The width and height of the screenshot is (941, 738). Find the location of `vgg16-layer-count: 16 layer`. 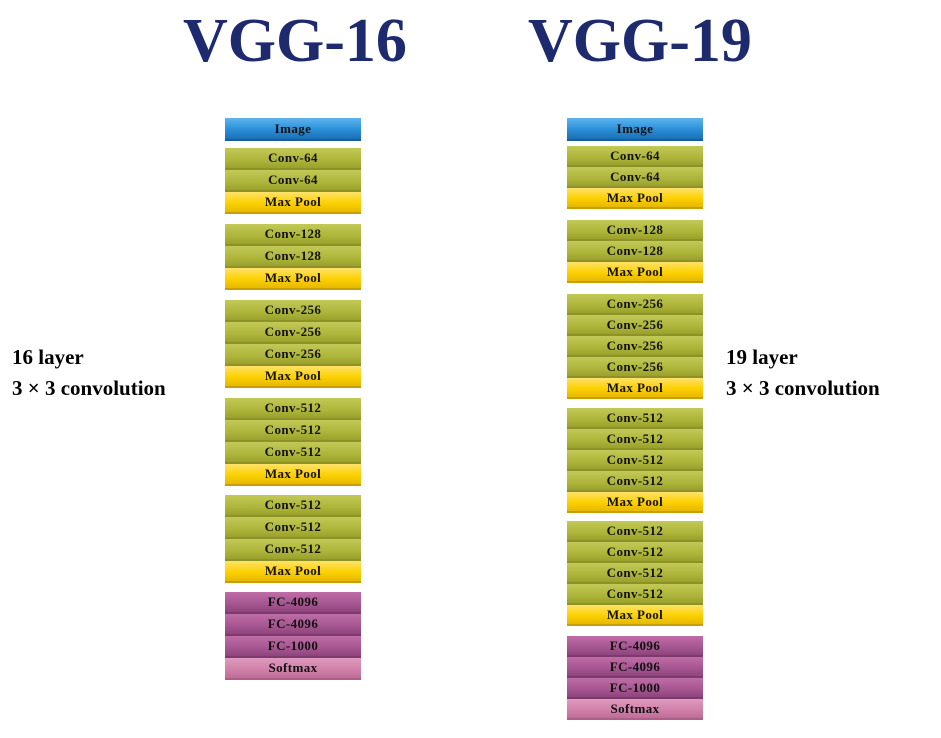

vgg16-layer-count: 16 layer is located at coordinates (48, 357).